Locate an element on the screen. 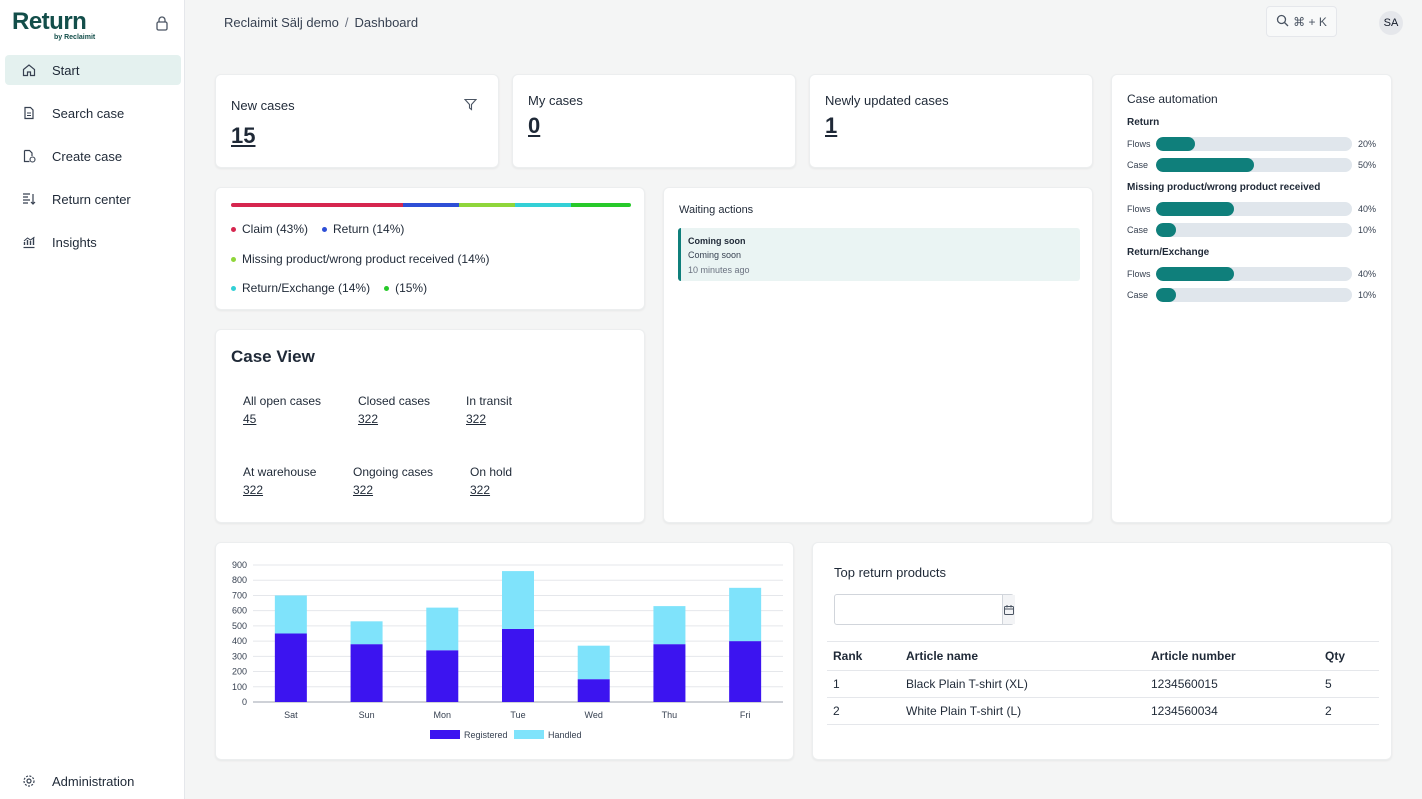 This screenshot has height=799, width=1422. bar-registered-sat is located at coordinates (290, 667).